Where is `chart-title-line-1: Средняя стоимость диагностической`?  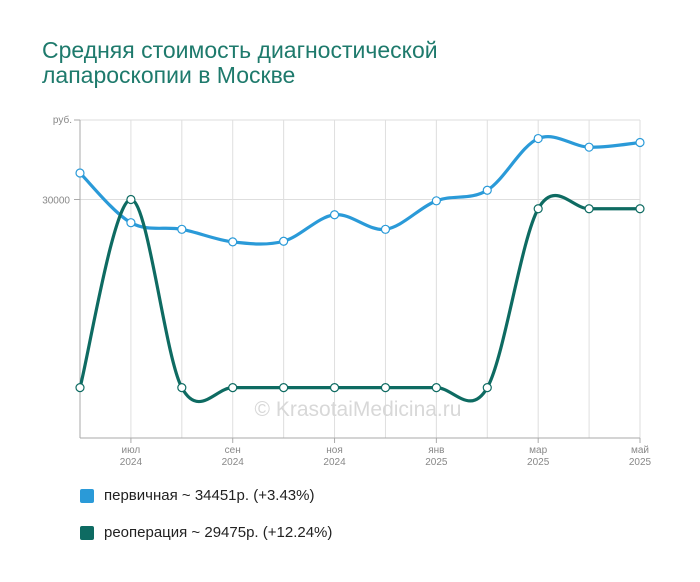
chart-title-line-1: Средняя стоимость диагностической is located at coordinates (240, 50).